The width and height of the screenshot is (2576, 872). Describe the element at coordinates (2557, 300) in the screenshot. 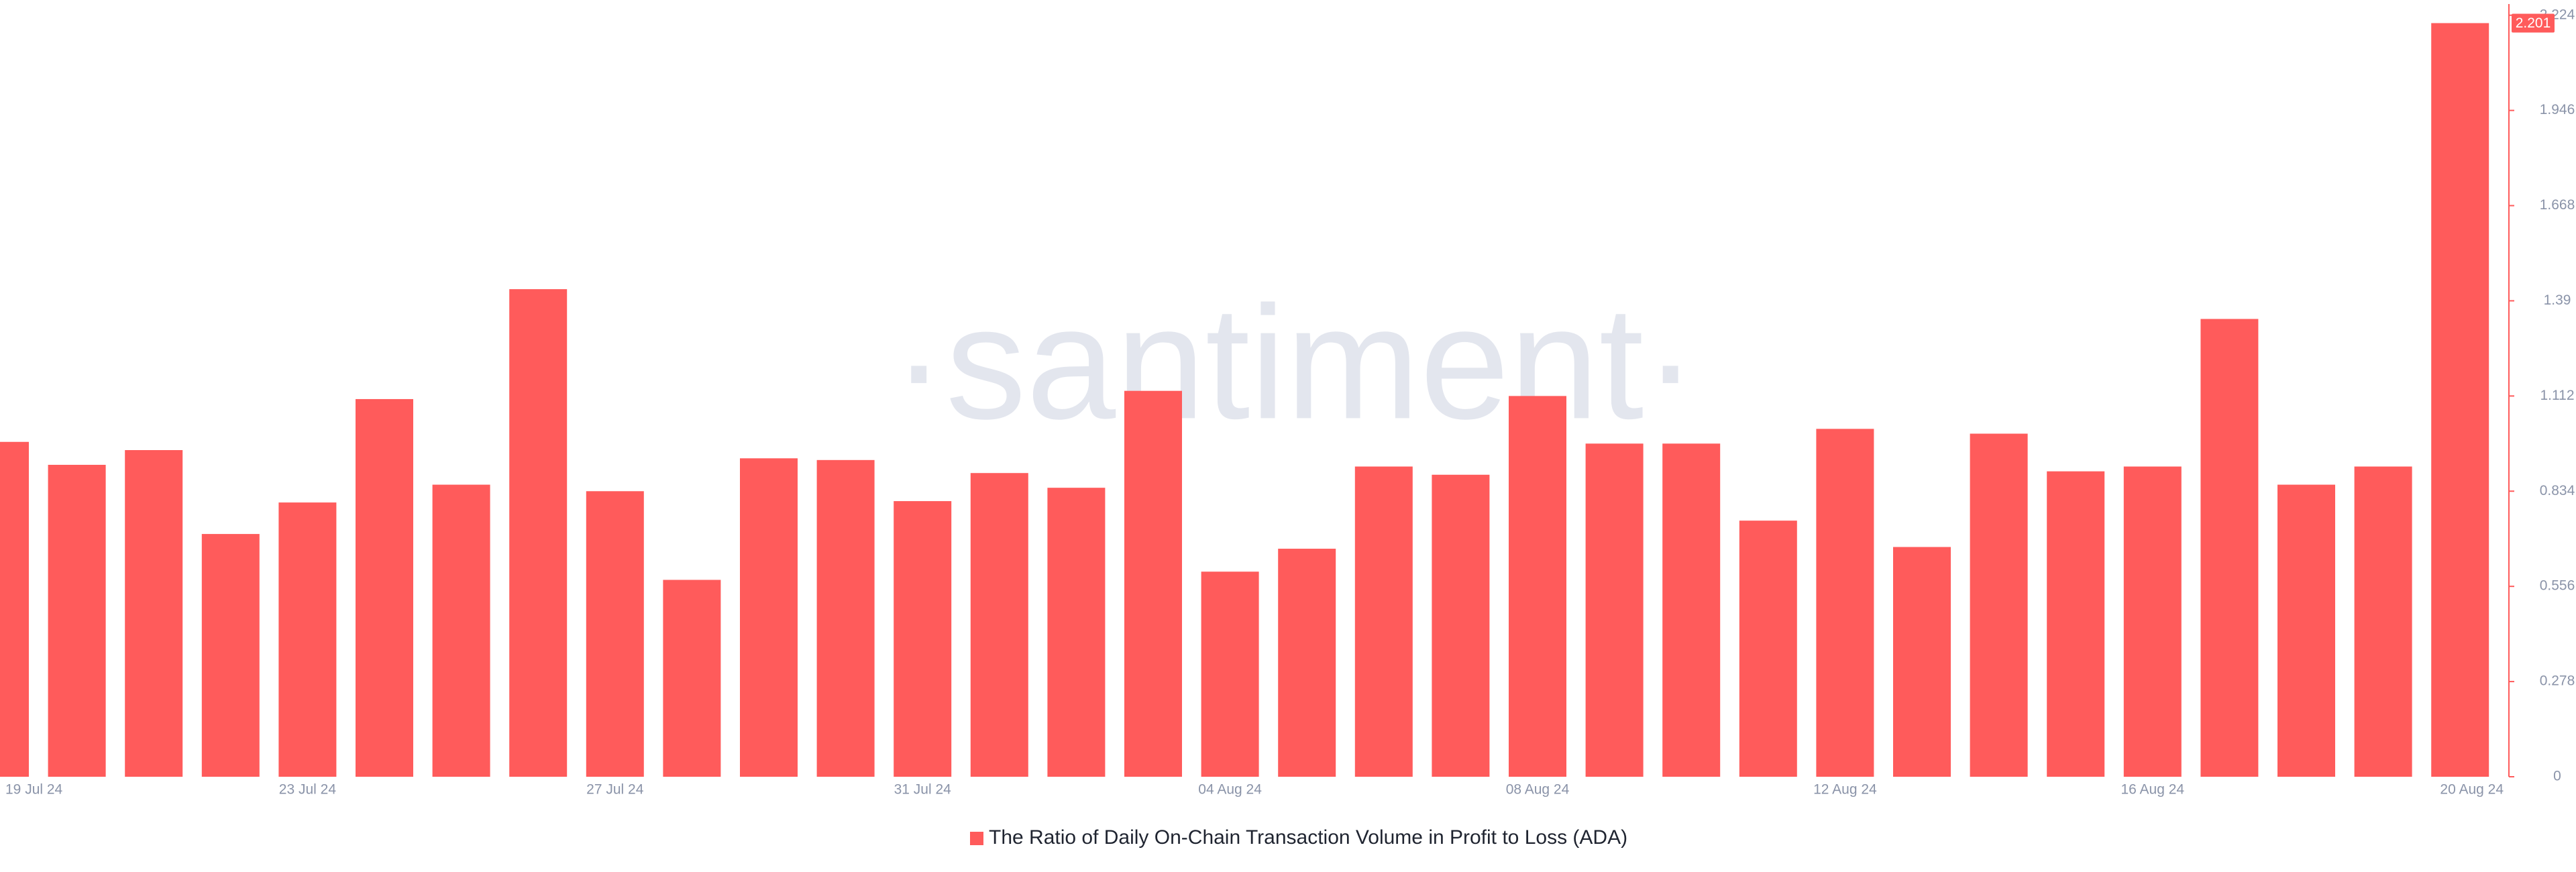

I see `y-tick-label: 1.39` at that location.